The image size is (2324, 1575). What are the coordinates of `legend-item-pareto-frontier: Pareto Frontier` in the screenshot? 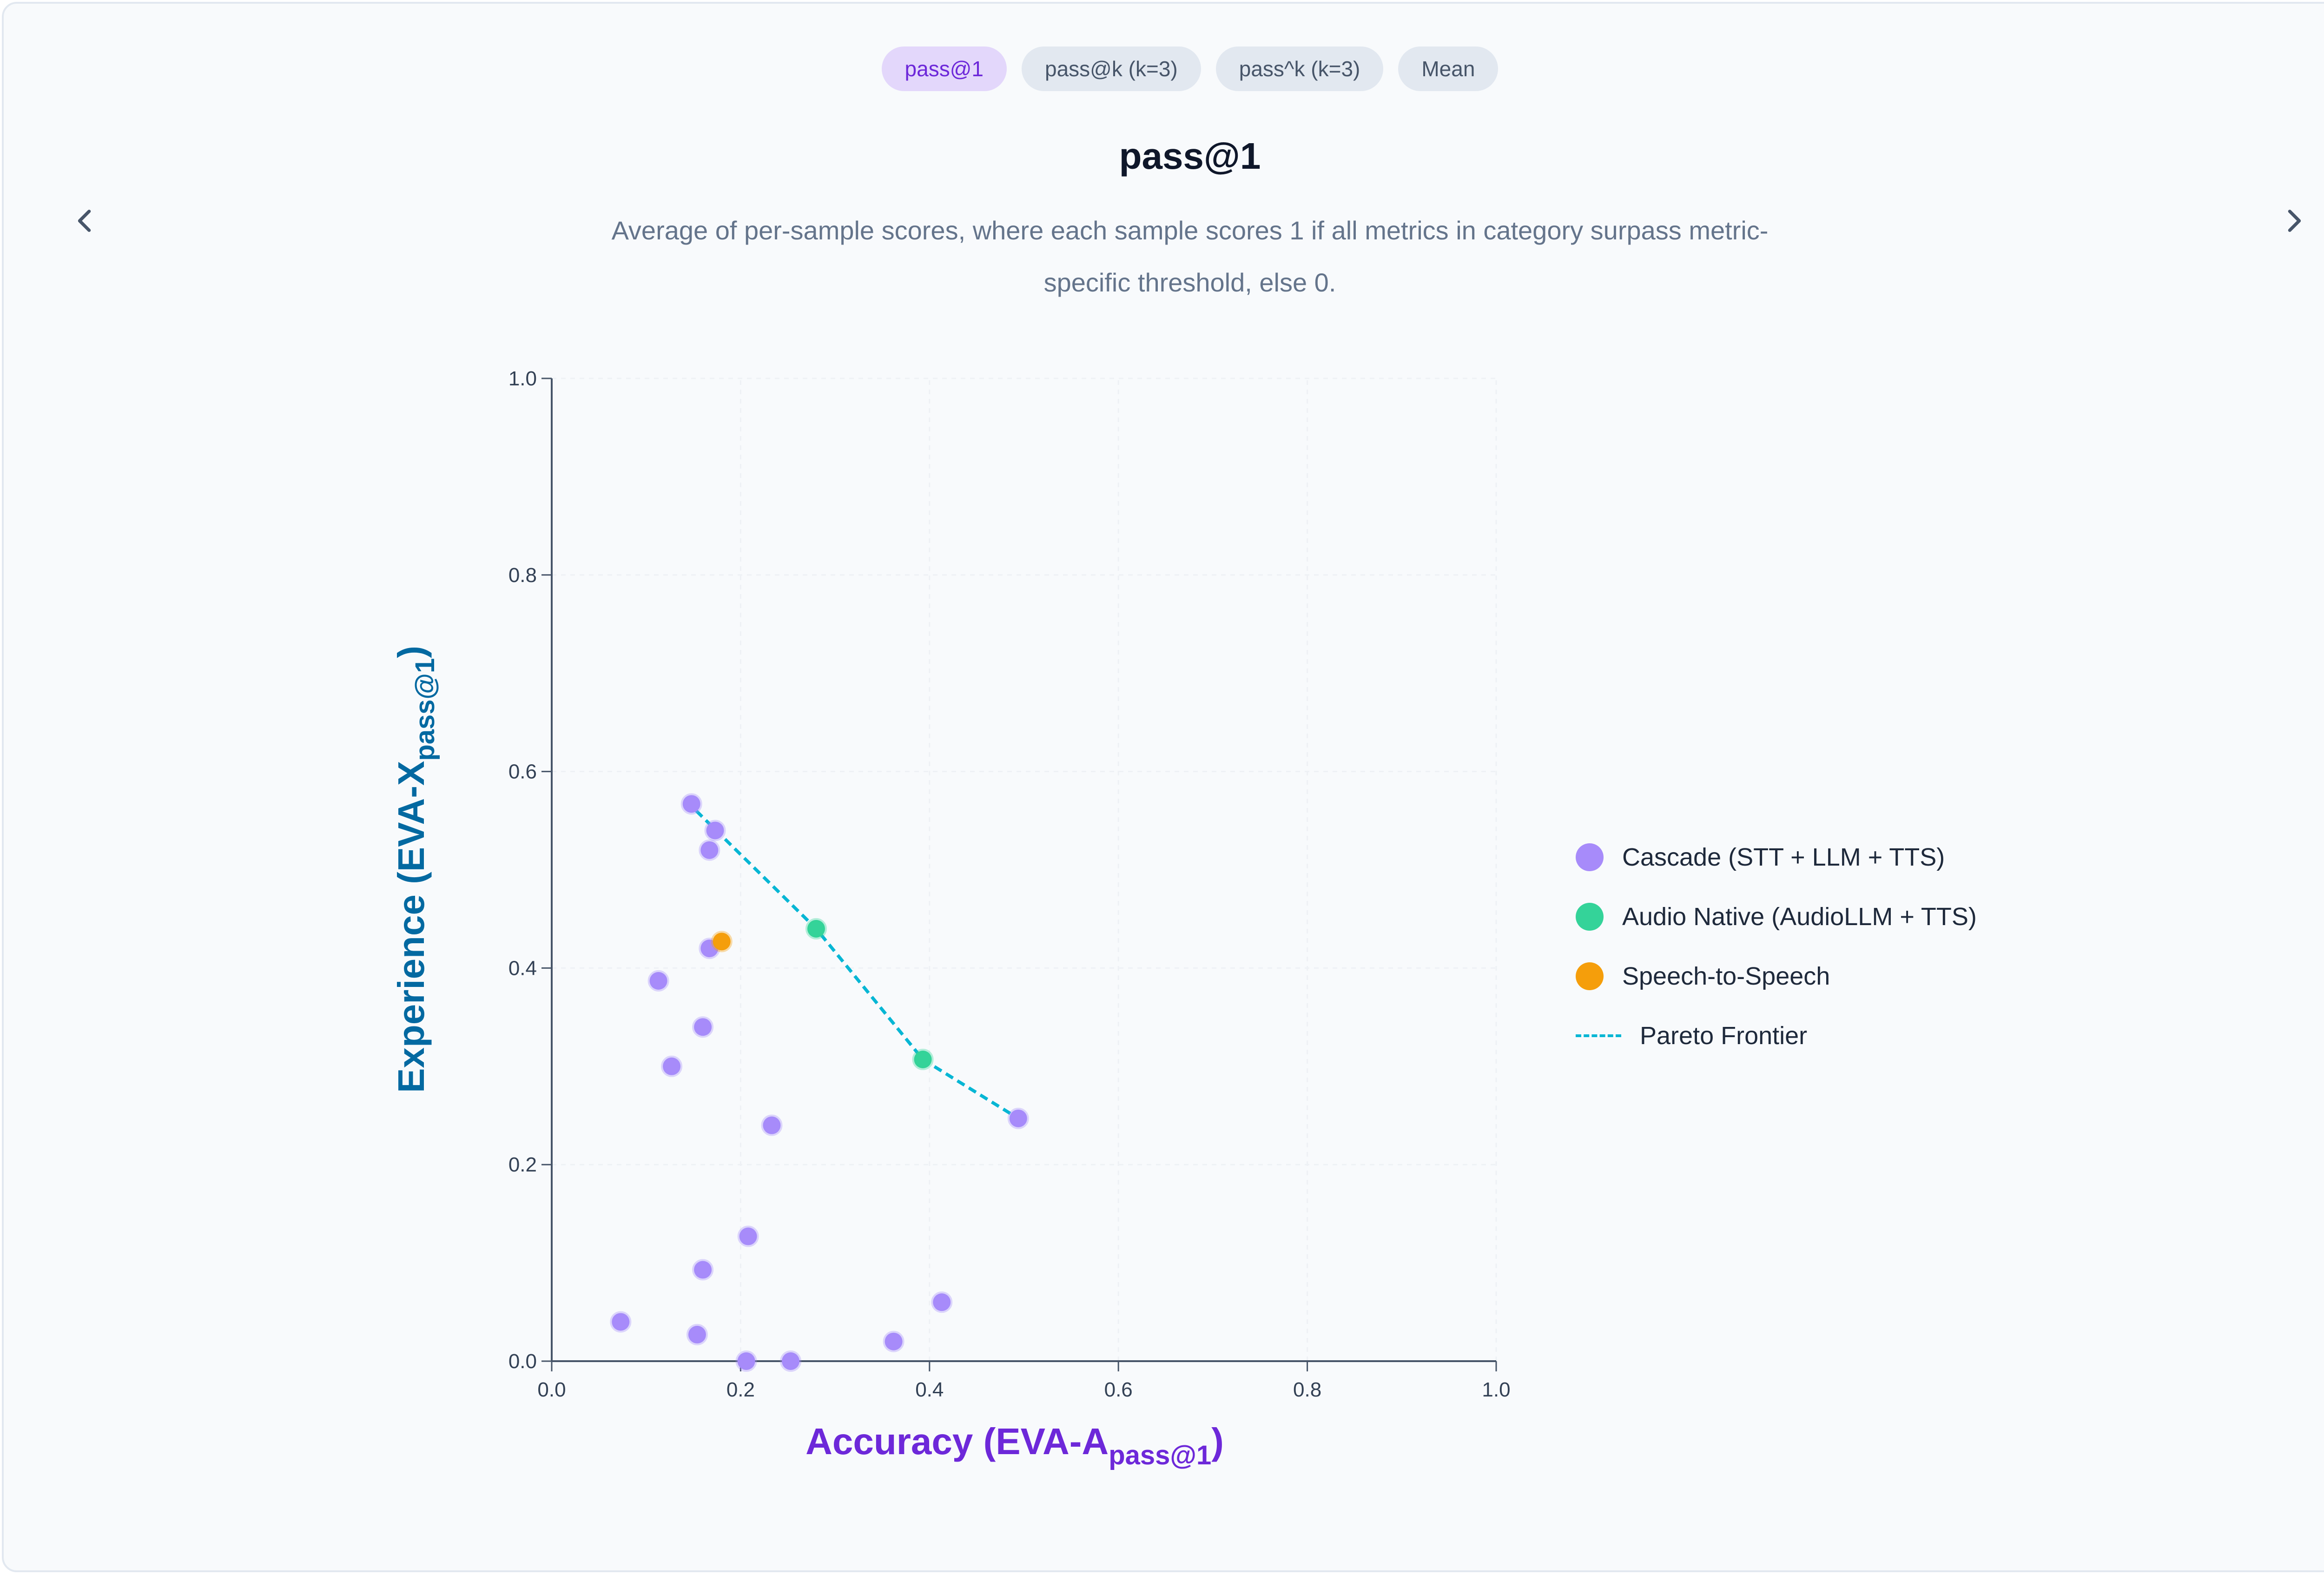 It's located at (1776, 1035).